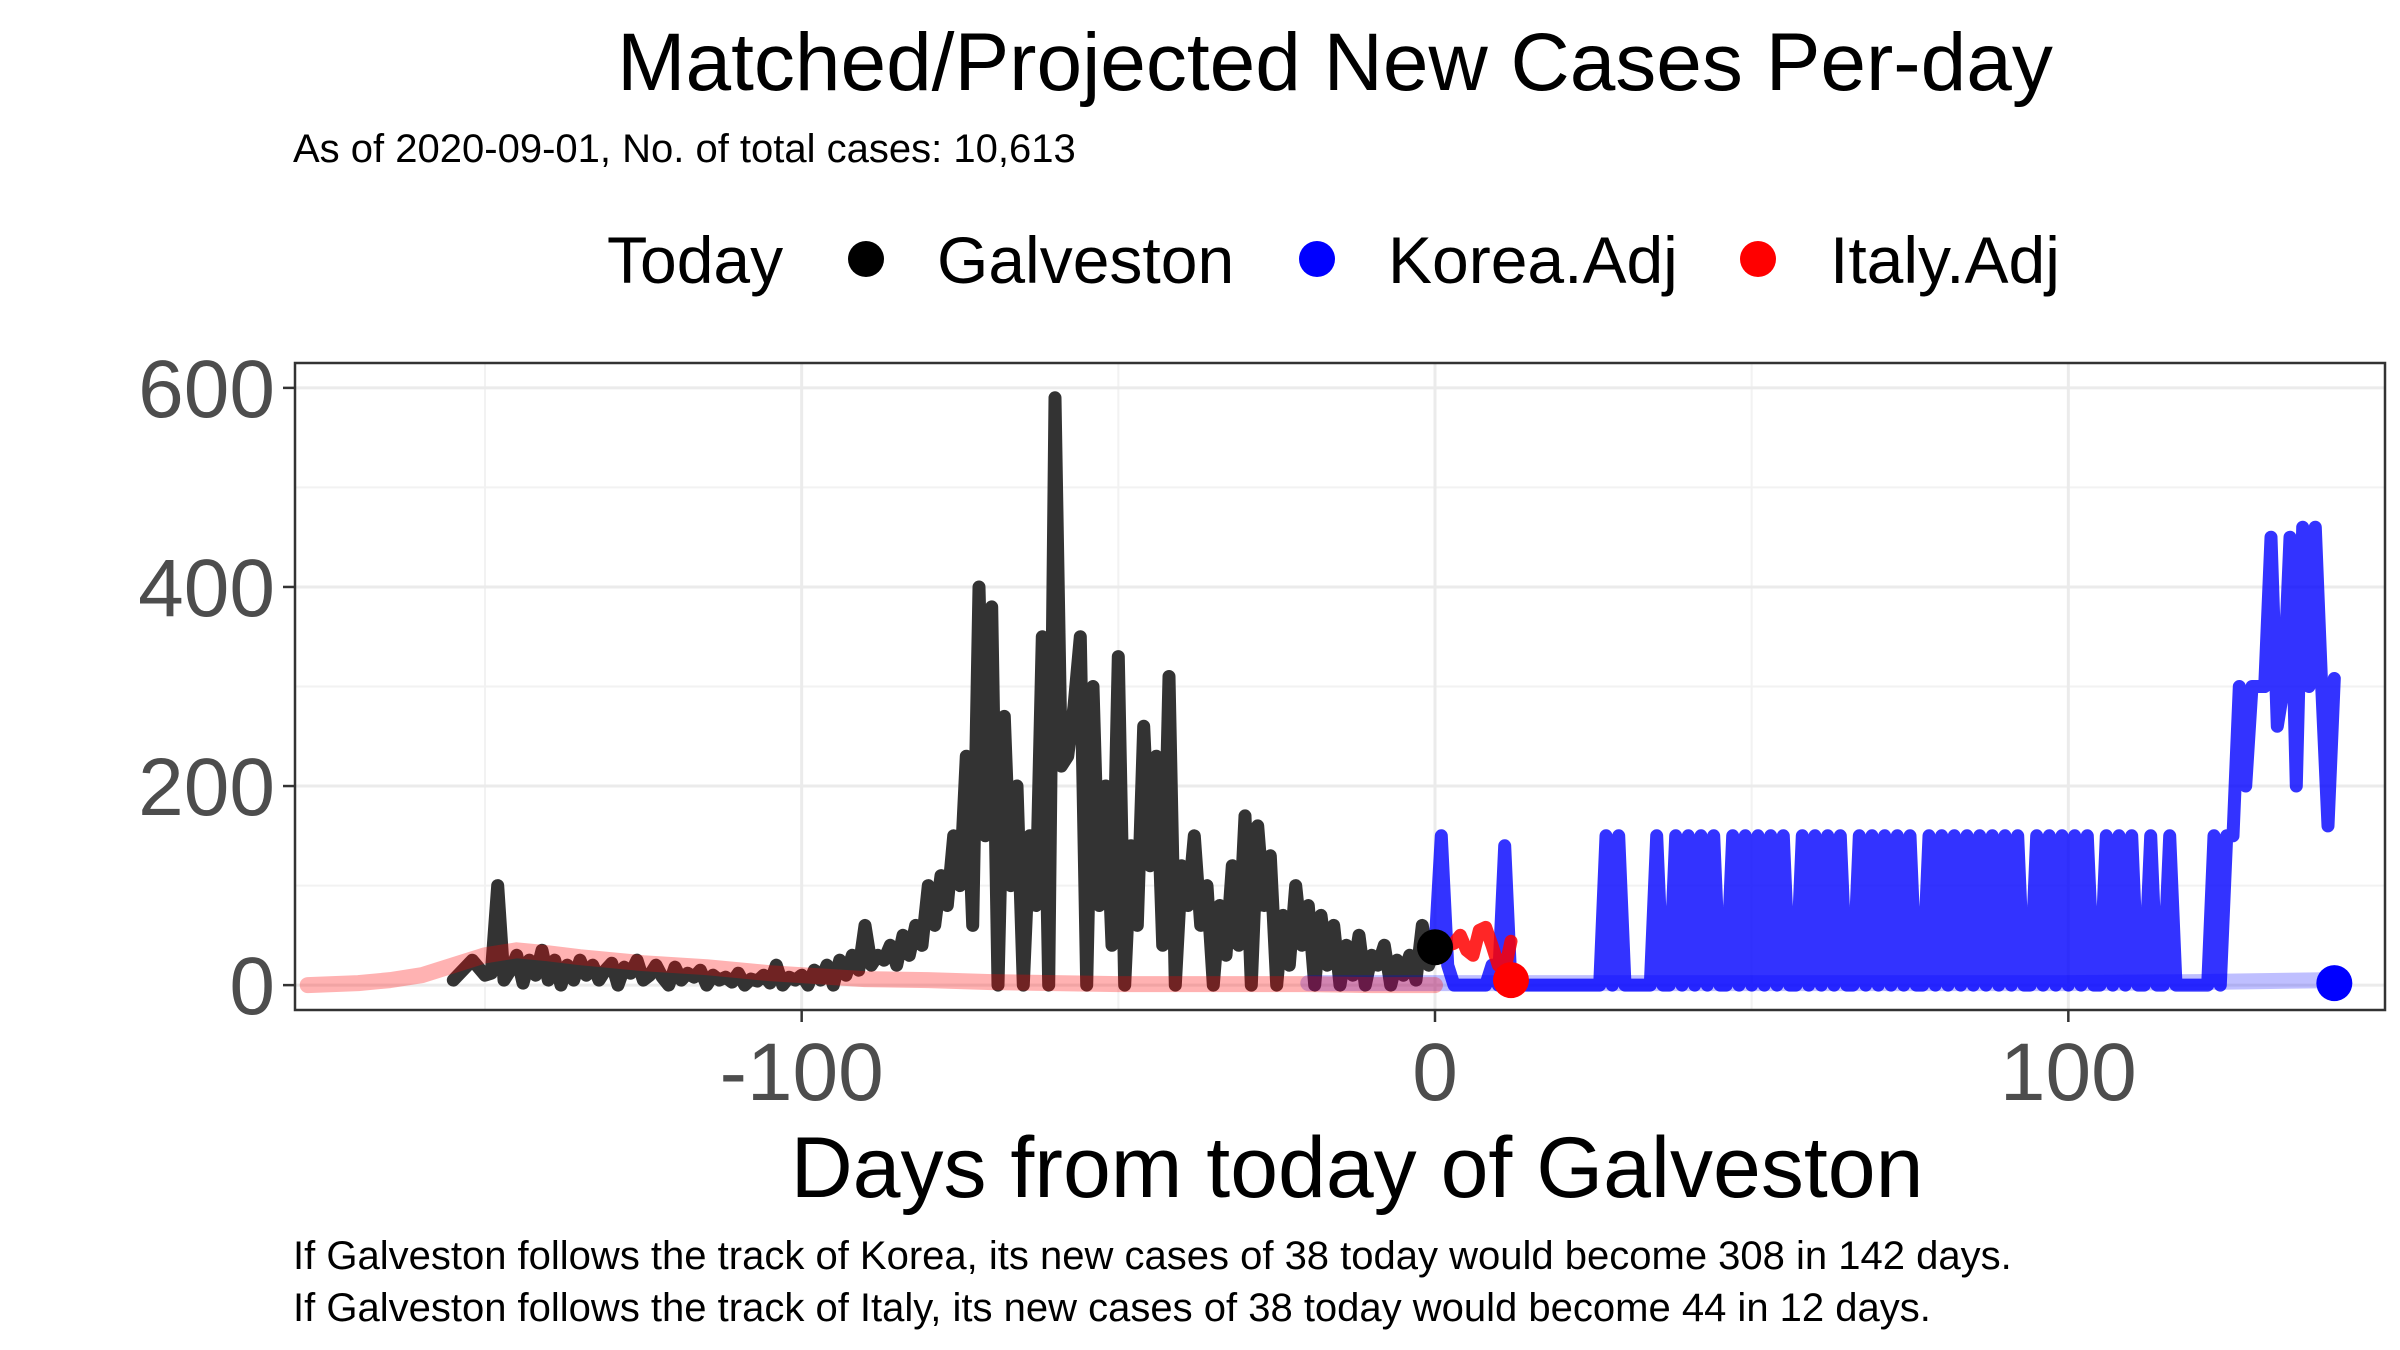  What do you see at coordinates (1435, 1072) in the screenshot?
I see `x-tick-label: 0` at bounding box center [1435, 1072].